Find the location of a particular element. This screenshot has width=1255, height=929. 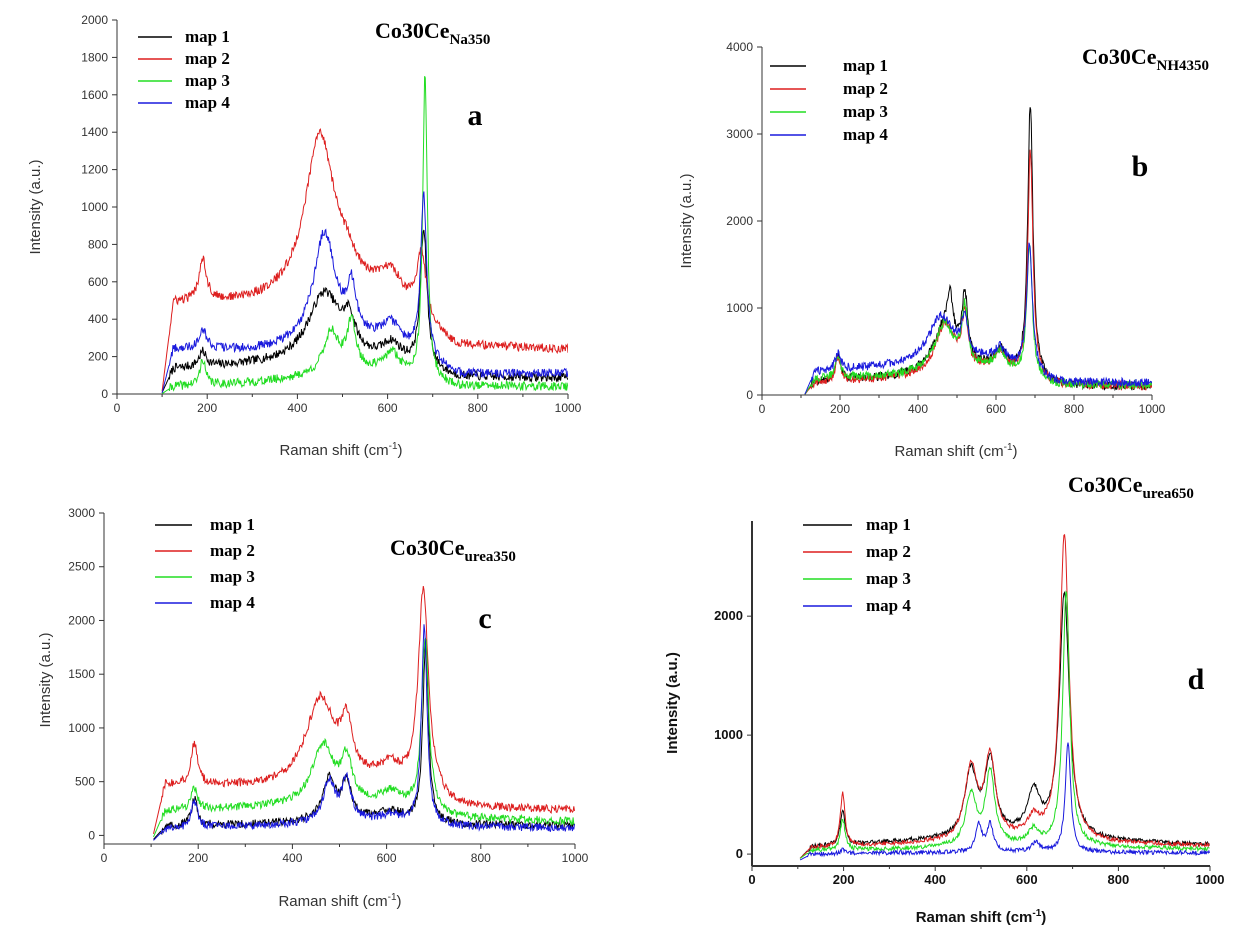

panel-letter: c is located at coordinates (484, 618).